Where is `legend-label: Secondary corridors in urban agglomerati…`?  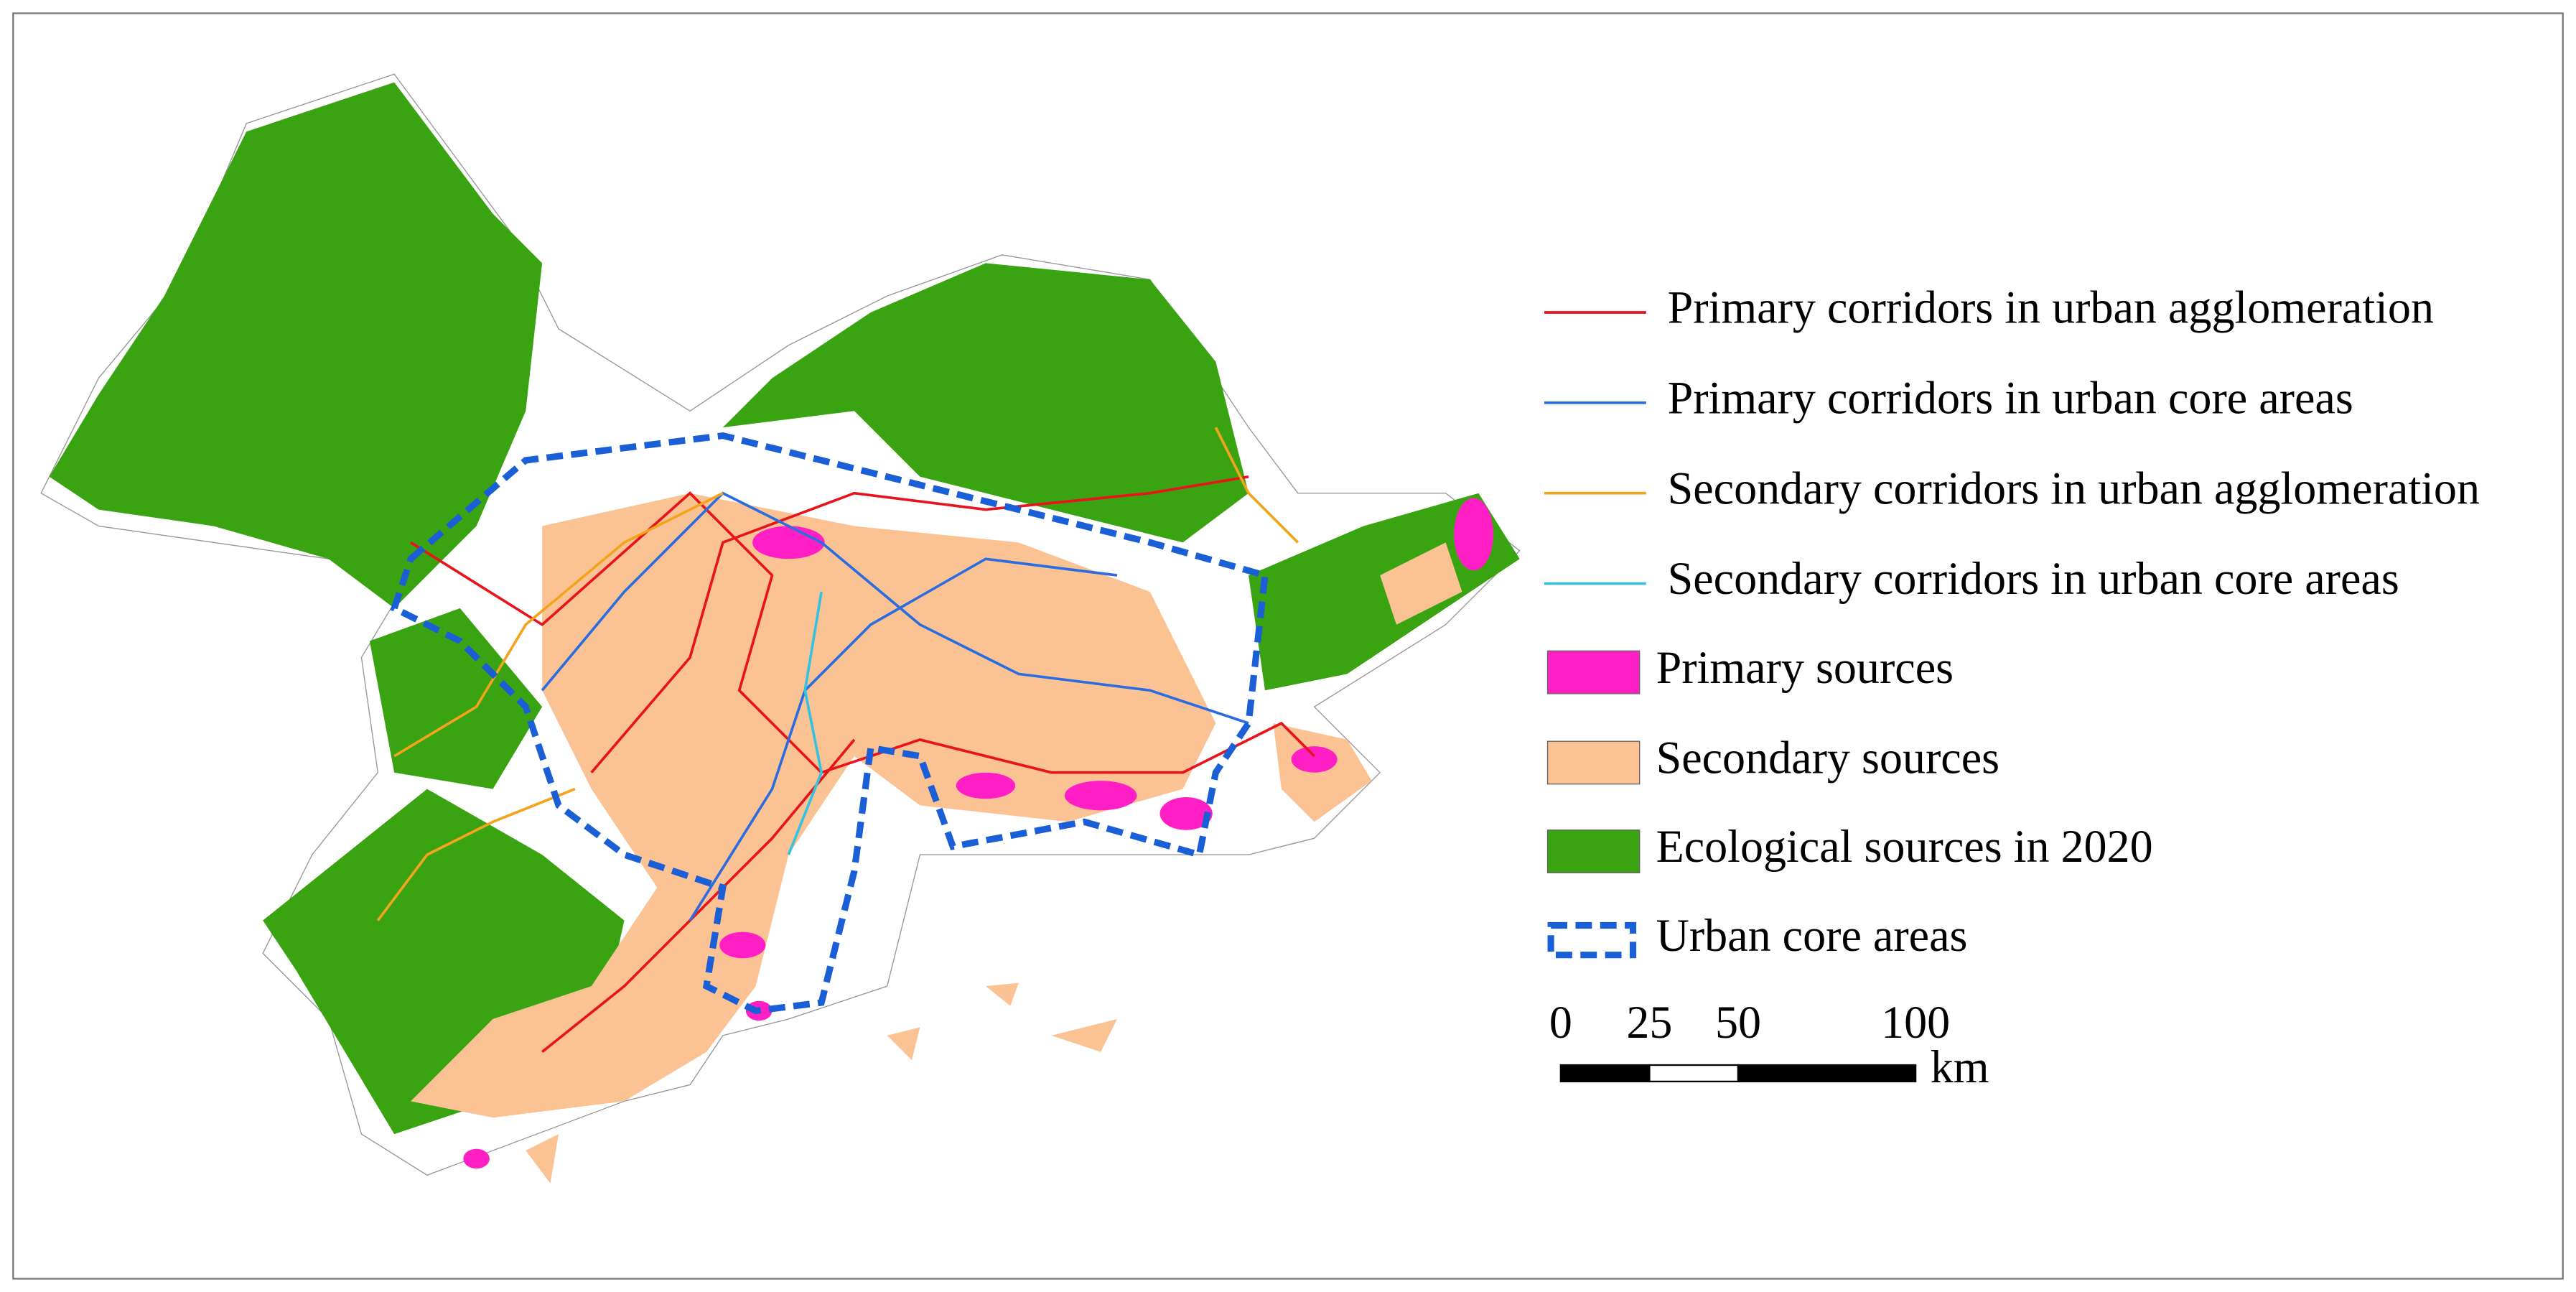
legend-label: Secondary corridors in urban agglomerati… is located at coordinates (2074, 488).